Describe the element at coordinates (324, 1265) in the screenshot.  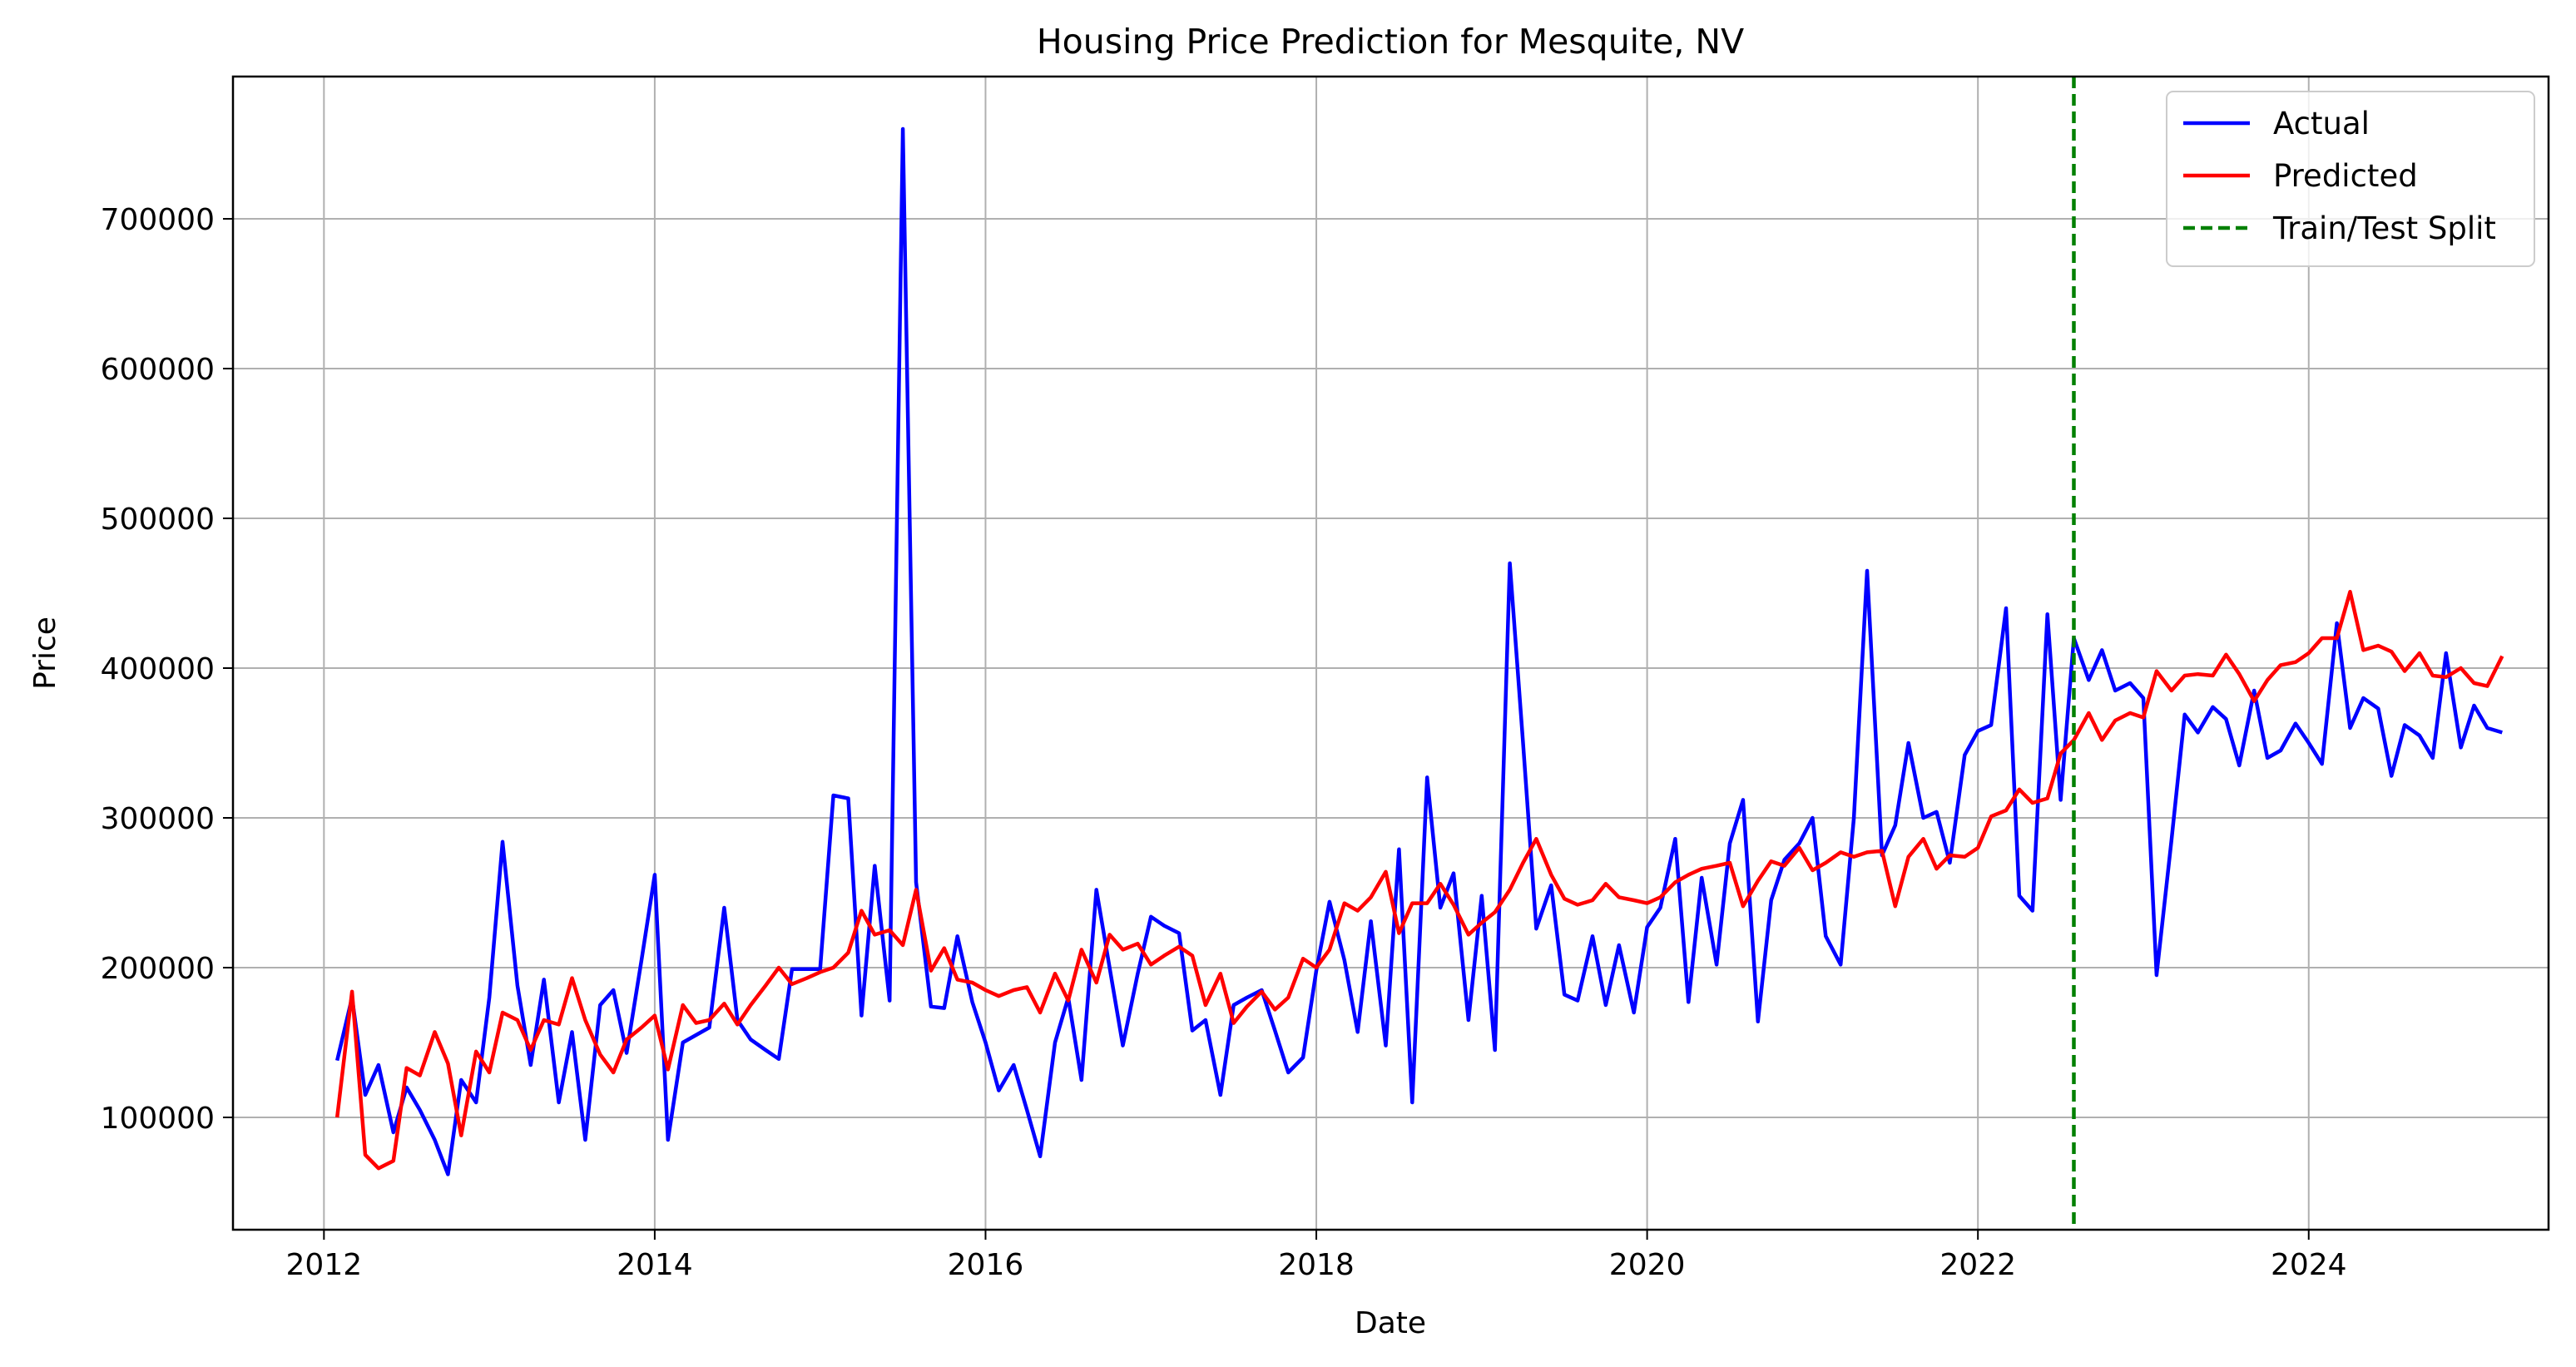
I see `x-tick-label: 2012` at that location.